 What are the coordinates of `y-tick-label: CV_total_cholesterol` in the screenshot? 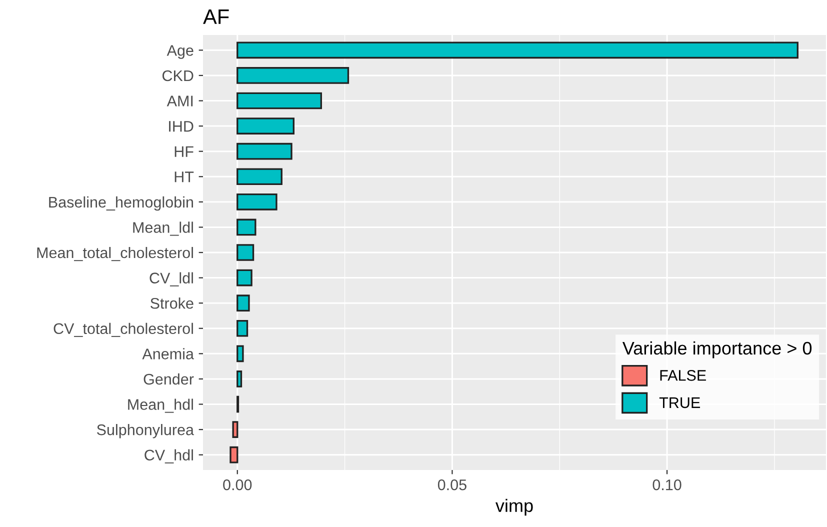 It's located at (123, 329).